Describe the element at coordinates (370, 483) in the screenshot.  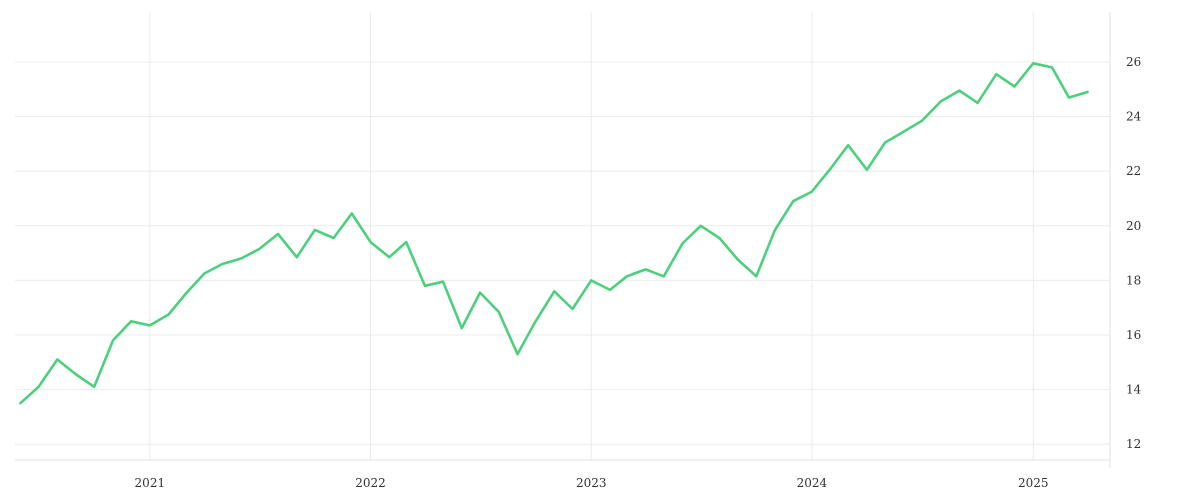
I see `x-tick-label: 2022` at that location.